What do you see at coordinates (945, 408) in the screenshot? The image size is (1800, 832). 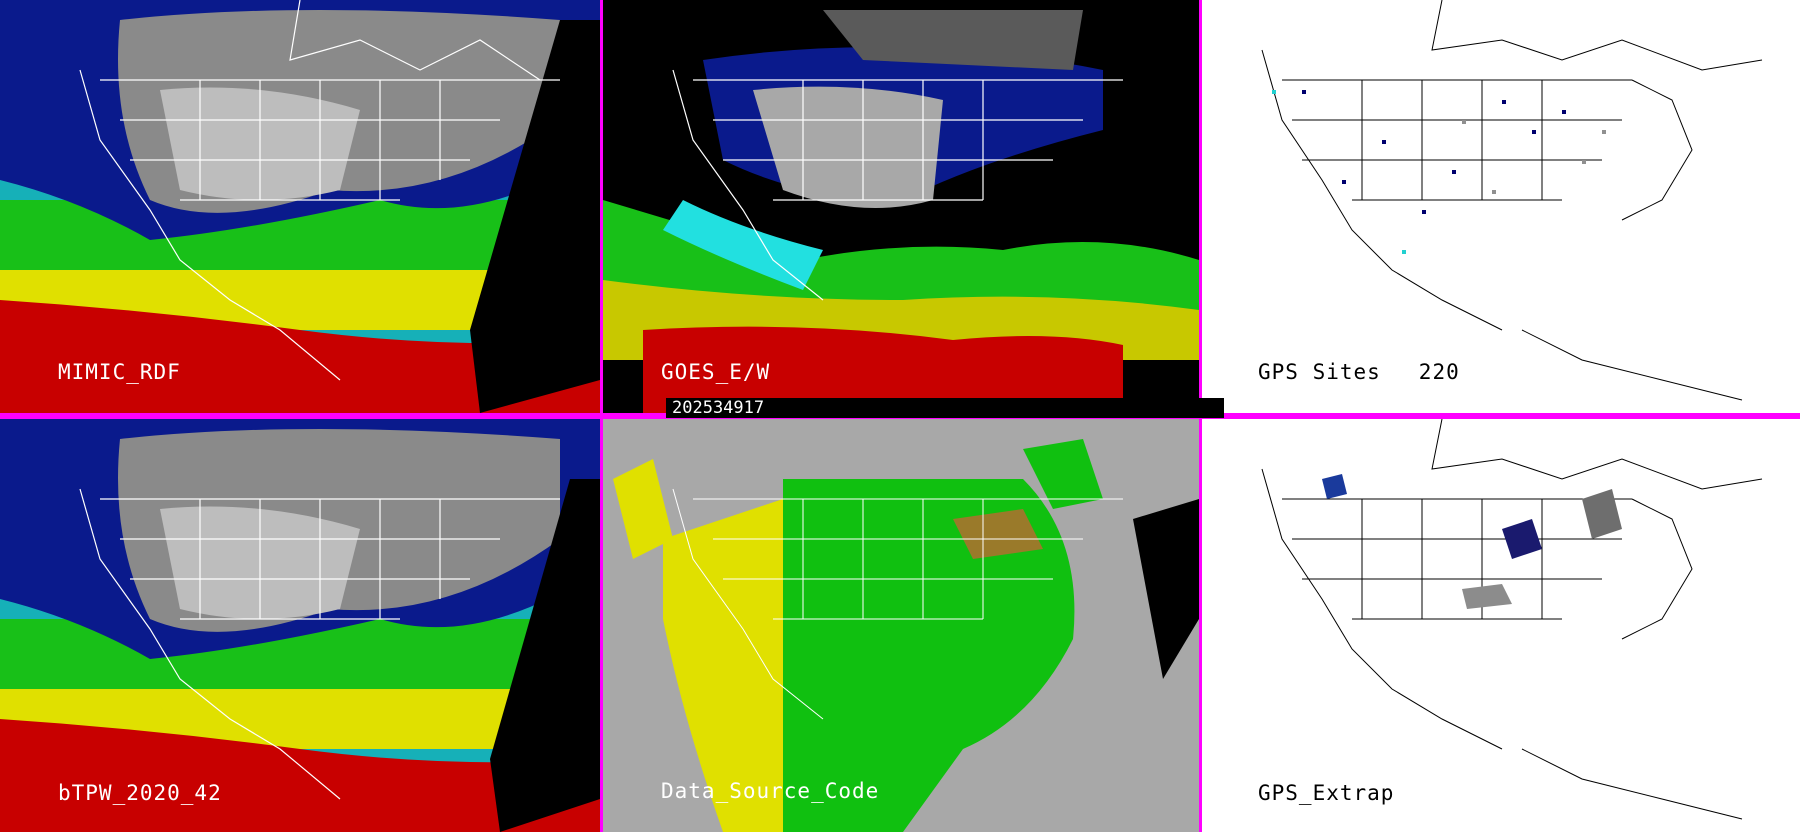 I see `timestamp-bar: 202534917` at bounding box center [945, 408].